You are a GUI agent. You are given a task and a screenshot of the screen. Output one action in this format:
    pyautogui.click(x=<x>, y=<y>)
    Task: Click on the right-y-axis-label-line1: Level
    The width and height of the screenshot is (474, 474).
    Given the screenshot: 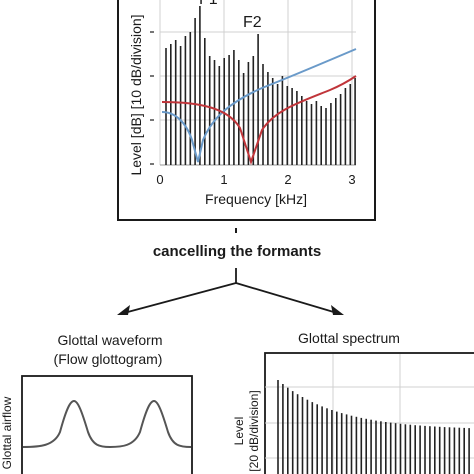 What is the action you would take?
    pyautogui.click(x=239, y=431)
    